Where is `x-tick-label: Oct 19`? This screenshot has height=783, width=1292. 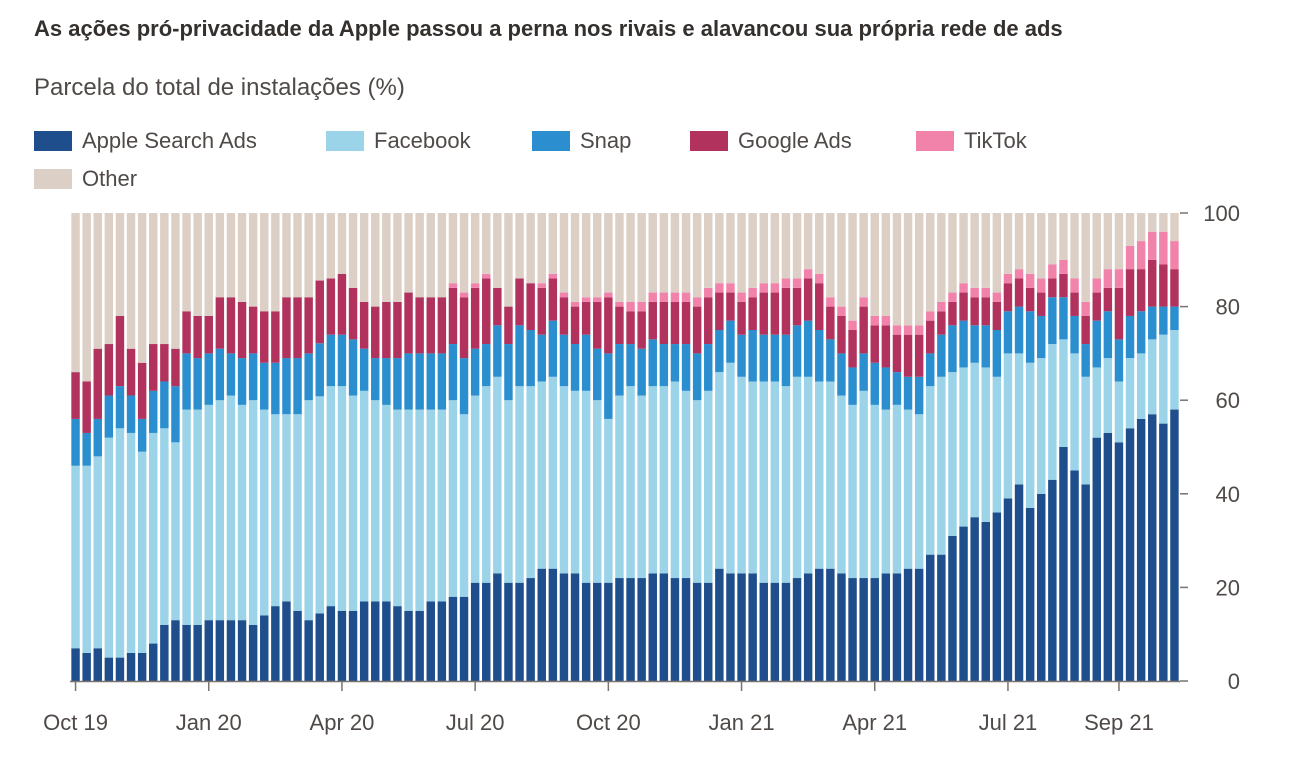 x-tick-label: Oct 19 is located at coordinates (75, 722).